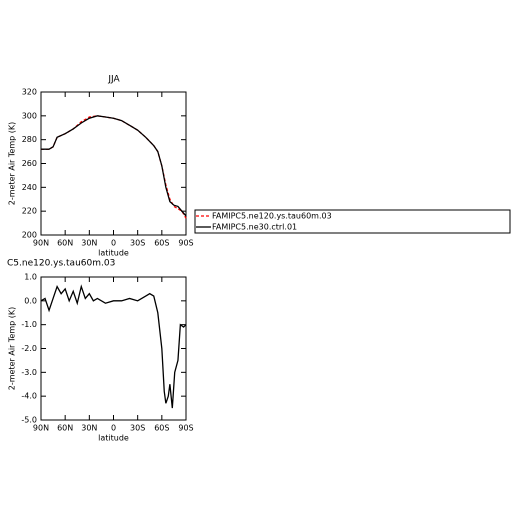  I want to click on y-tick-label: 240, so click(29, 187).